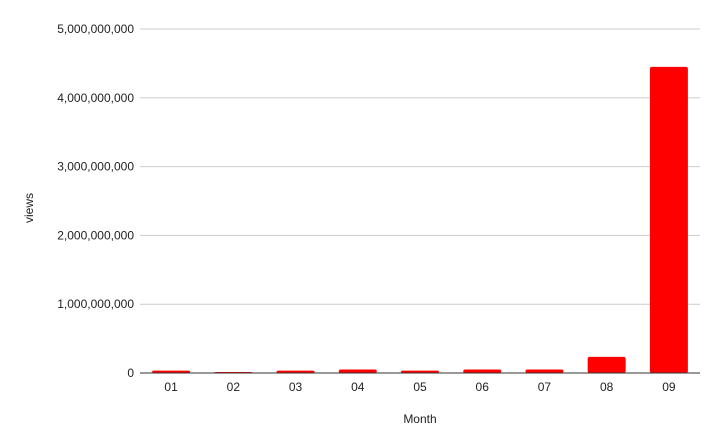  I want to click on y-tick-label: 5,000,000,000, so click(95, 29).